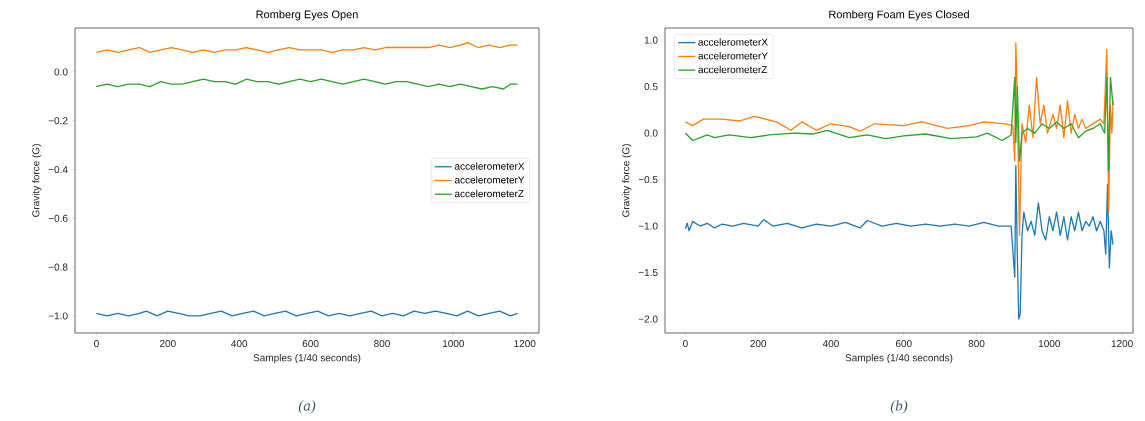 Image resolution: width=1145 pixels, height=421 pixels. What do you see at coordinates (307, 407) in the screenshot?
I see `text: (a)` at bounding box center [307, 407].